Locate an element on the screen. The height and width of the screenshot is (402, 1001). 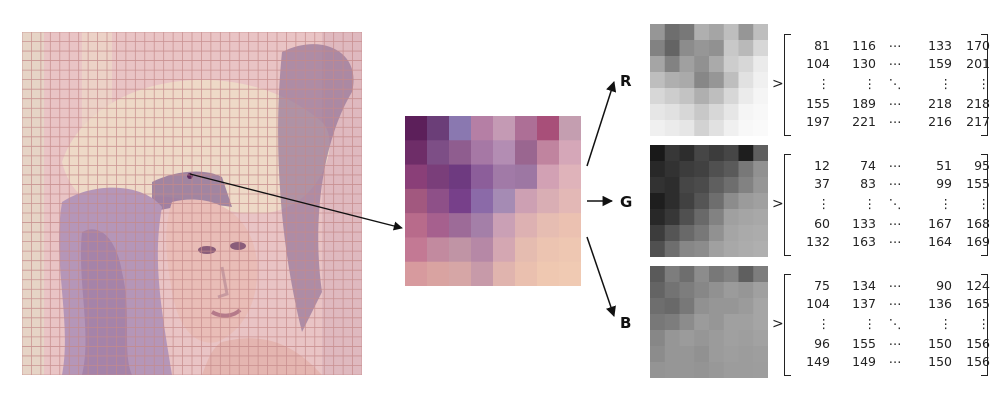
matrix-arrow-r: > is located at coordinates (778, 84).